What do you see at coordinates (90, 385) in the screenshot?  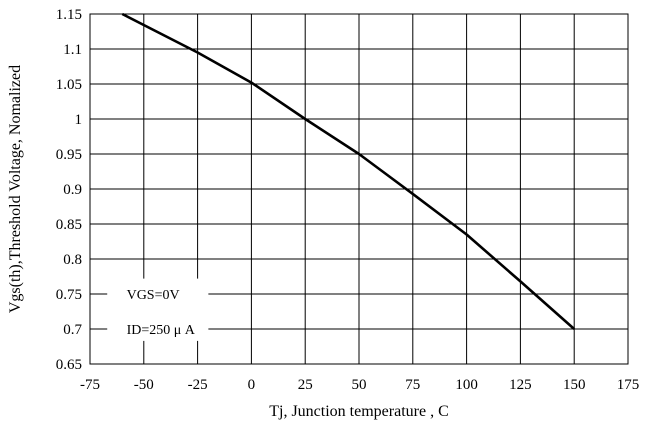 I see `x-tick-label: -75` at bounding box center [90, 385].